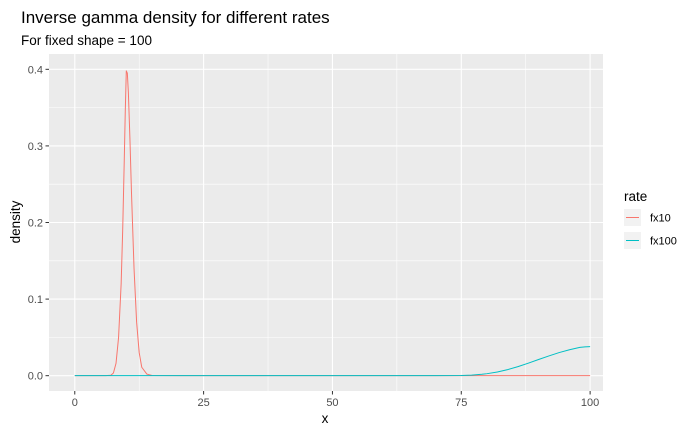  What do you see at coordinates (635, 196) in the screenshot?
I see `legend-title: rate` at bounding box center [635, 196].